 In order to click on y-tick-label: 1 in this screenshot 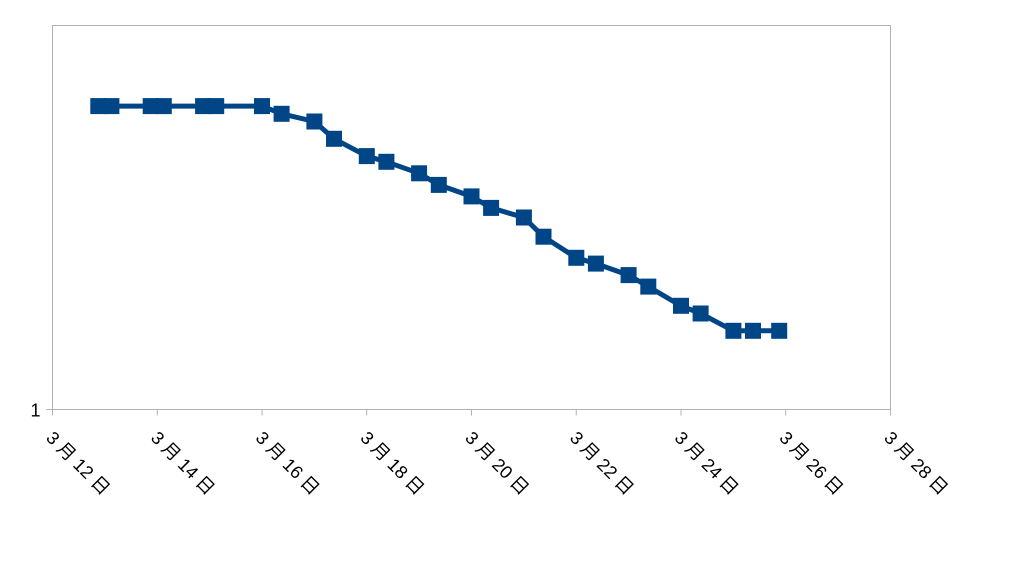, I will do `click(35, 411)`.